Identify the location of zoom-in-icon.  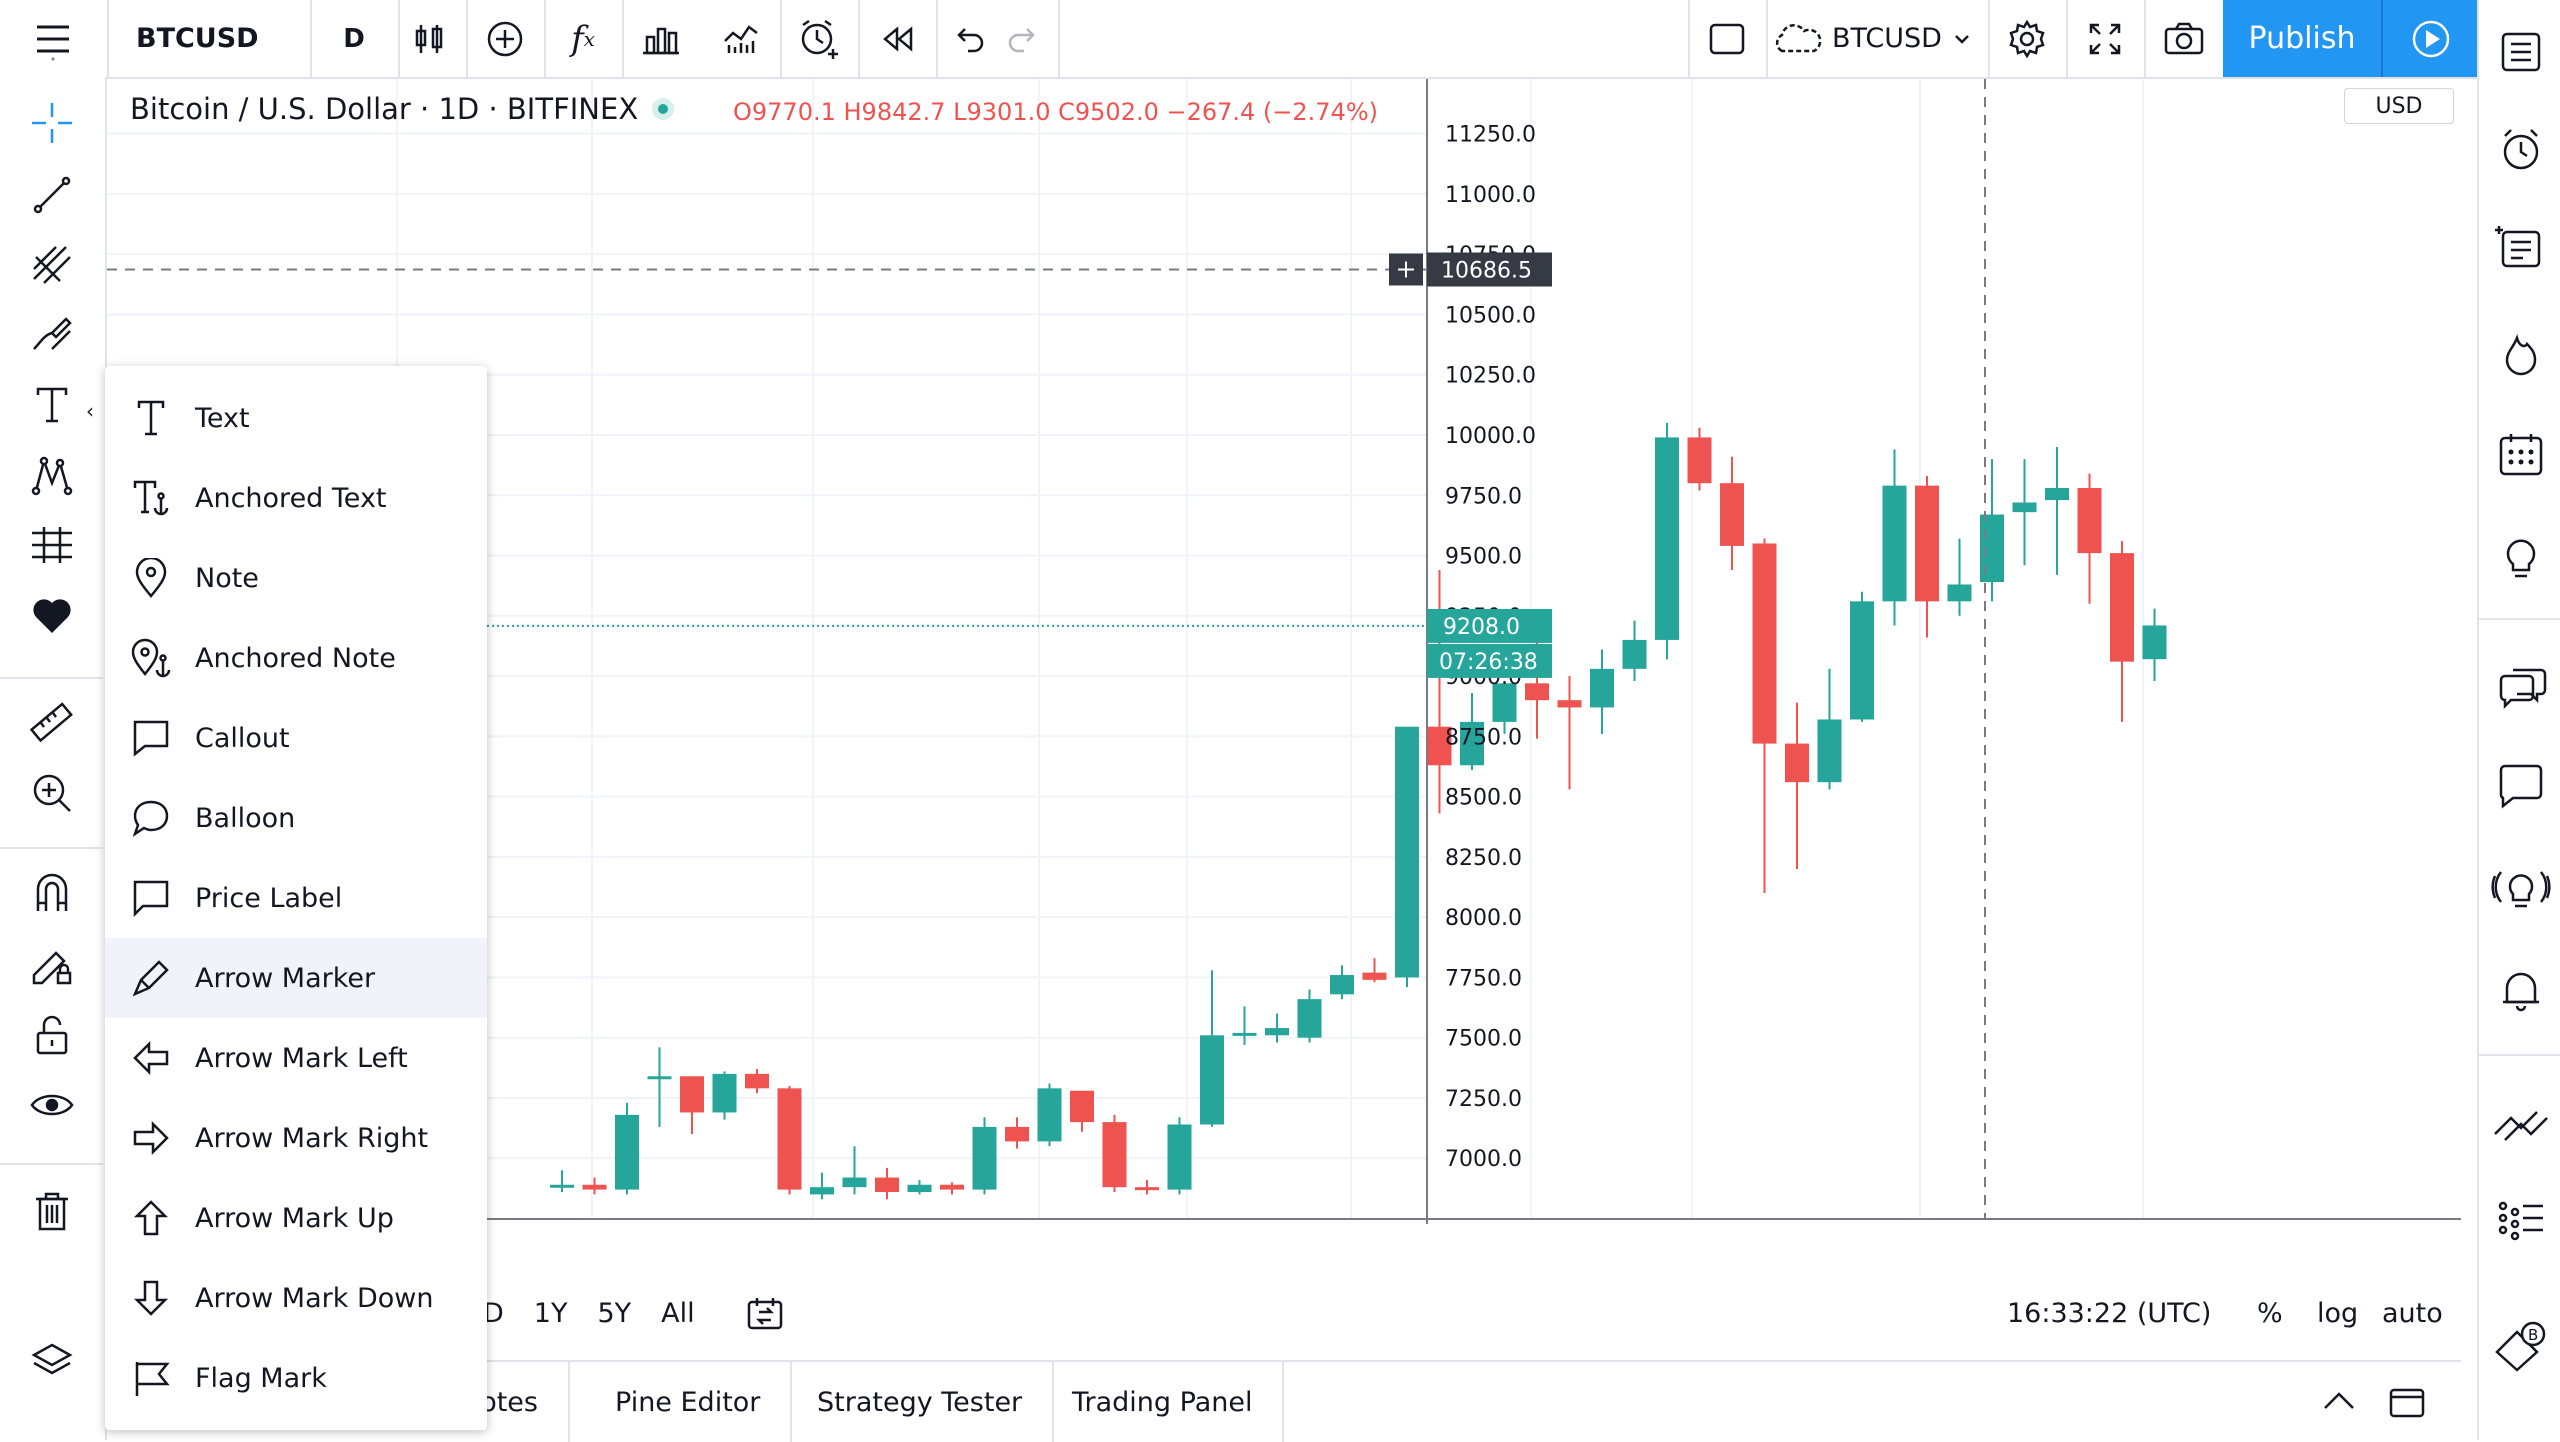
(52, 793).